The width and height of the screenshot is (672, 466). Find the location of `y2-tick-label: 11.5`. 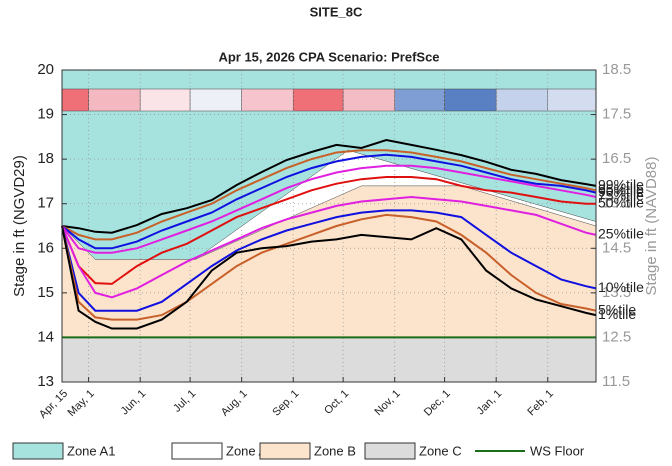

y2-tick-label: 11.5 is located at coordinates (616, 381).